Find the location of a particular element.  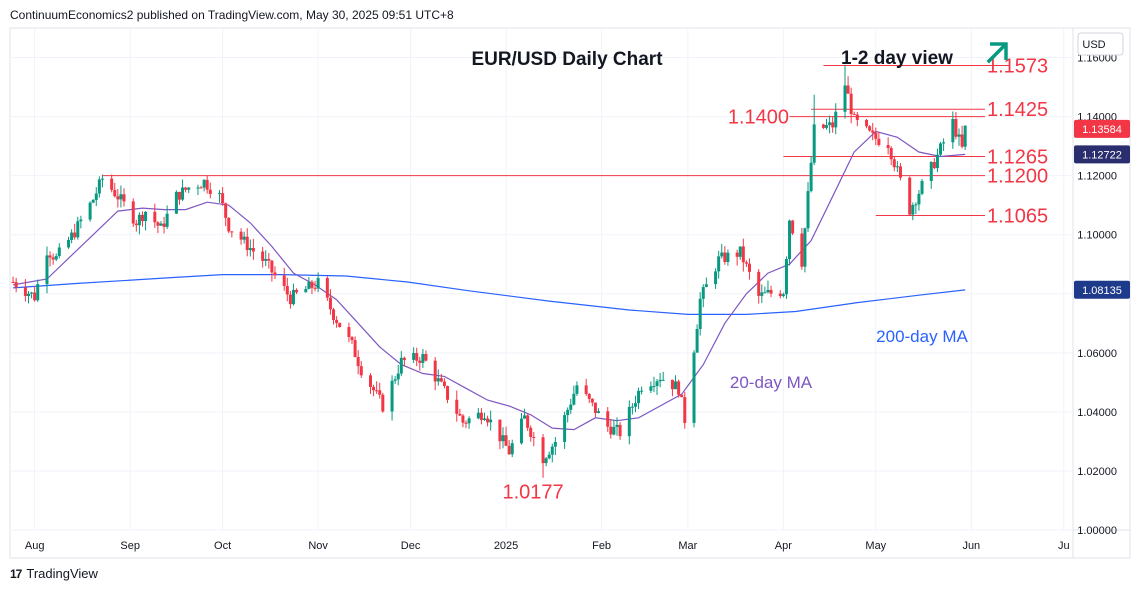

currency-label: USD is located at coordinates (1093, 45).